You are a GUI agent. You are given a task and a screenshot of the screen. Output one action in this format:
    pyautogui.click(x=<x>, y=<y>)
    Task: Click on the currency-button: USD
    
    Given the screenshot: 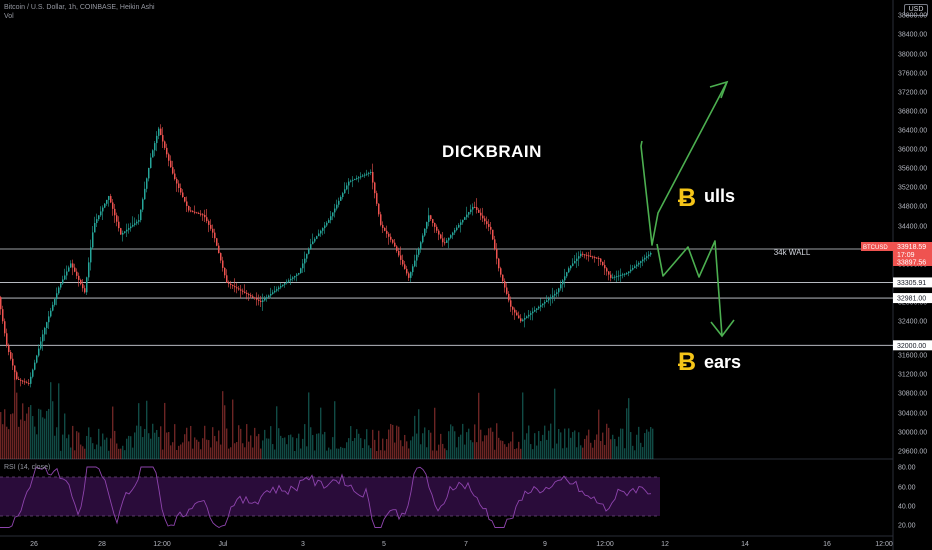 What is the action you would take?
    pyautogui.click(x=916, y=10)
    